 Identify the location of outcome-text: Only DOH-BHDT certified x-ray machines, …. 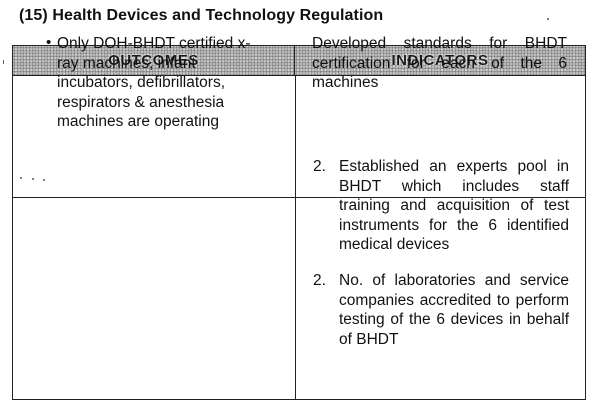
(154, 82).